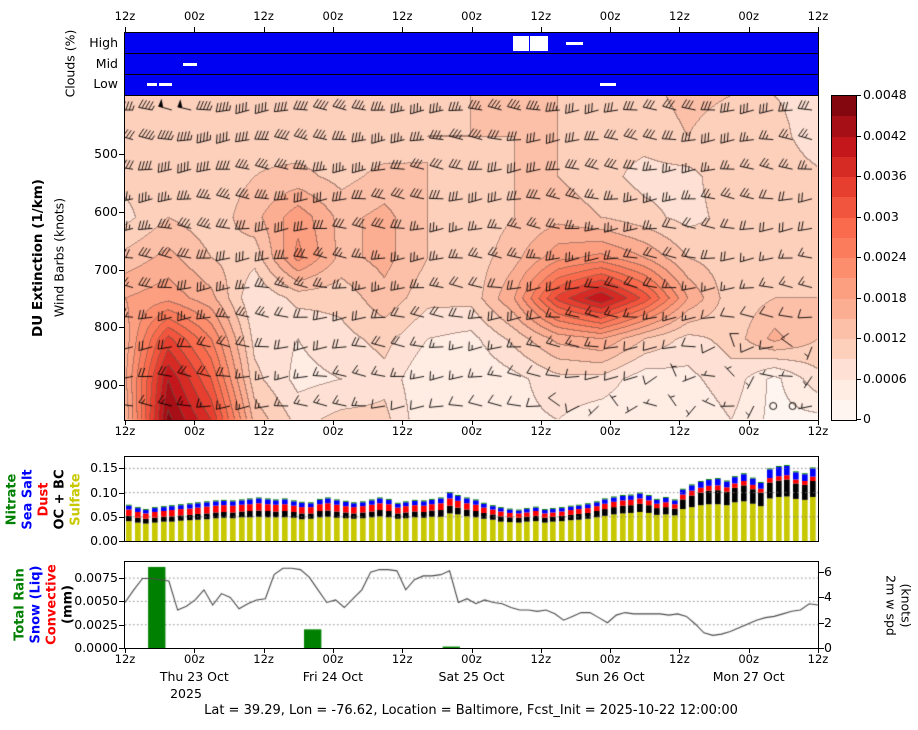 This screenshot has width=918, height=730. Describe the element at coordinates (186, 693) in the screenshot. I see `year-label: 2025` at that location.